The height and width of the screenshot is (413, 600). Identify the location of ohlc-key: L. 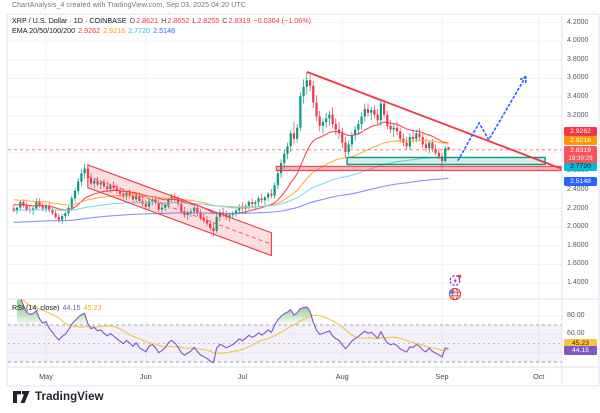
(194, 20).